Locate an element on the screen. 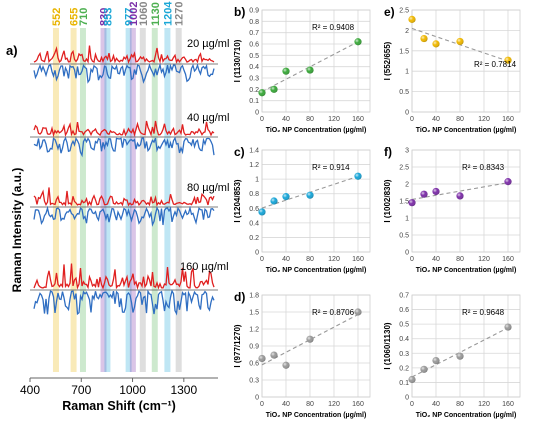  y-tick-label: 1.4 is located at coordinates (254, 151).